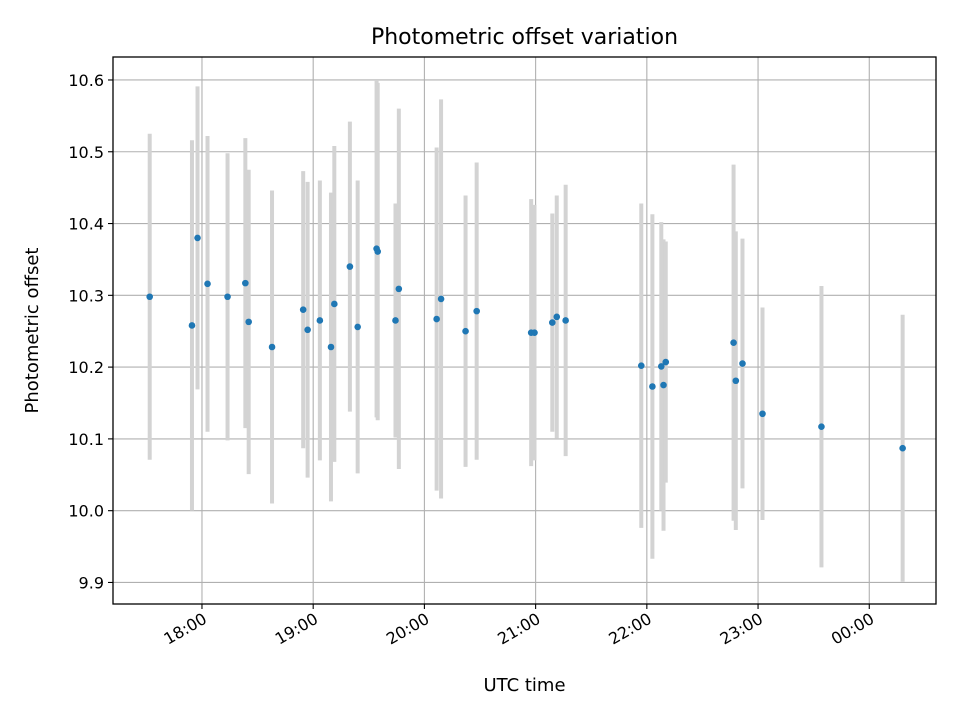 Image resolution: width=960 pixels, height=720 pixels. What do you see at coordinates (86, 439) in the screenshot?
I see `y-tick-label: 10.1` at bounding box center [86, 439].